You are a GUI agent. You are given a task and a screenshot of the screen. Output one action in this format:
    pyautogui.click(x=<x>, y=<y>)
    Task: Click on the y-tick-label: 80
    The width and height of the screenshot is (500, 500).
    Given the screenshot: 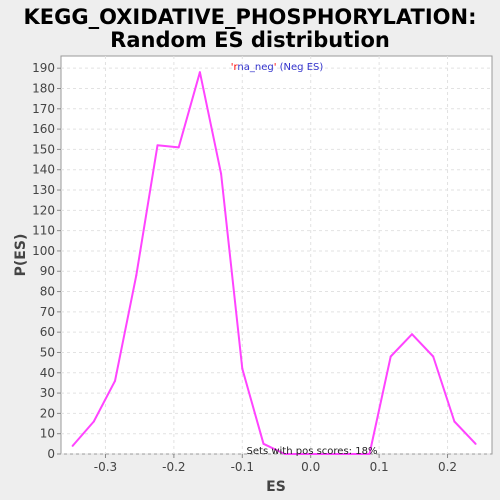 What is the action you would take?
    pyautogui.click(x=47, y=292)
    